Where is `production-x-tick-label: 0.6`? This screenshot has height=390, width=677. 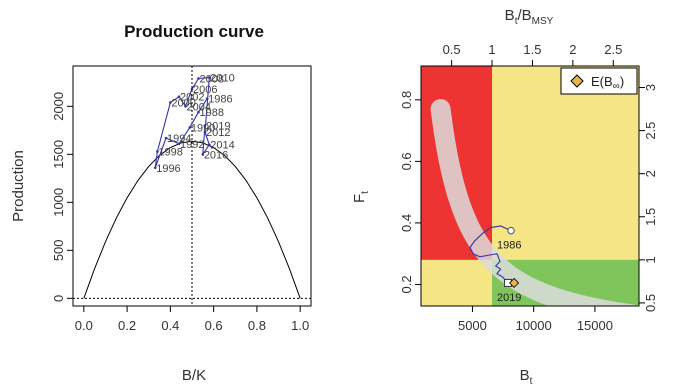
production-x-tick-label: 0.6 is located at coordinates (214, 325).